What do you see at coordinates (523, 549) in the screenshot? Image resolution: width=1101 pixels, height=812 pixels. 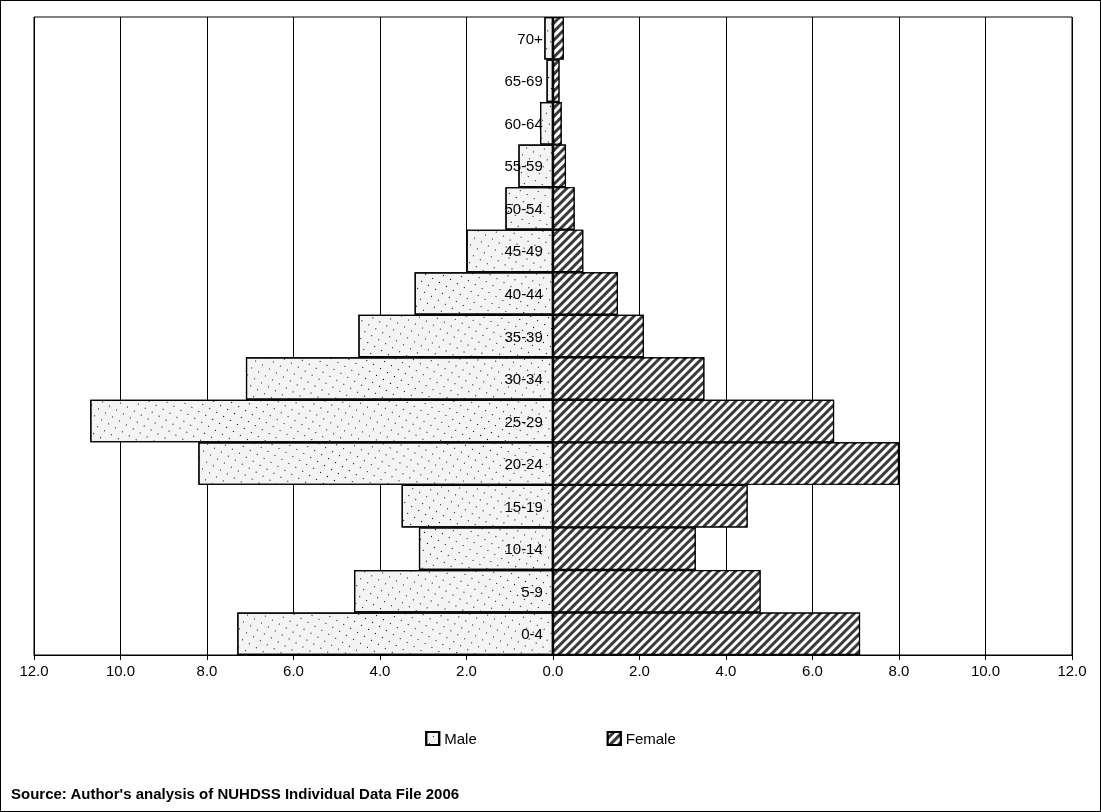 I see `y-tick-label: 10-14` at bounding box center [523, 549].